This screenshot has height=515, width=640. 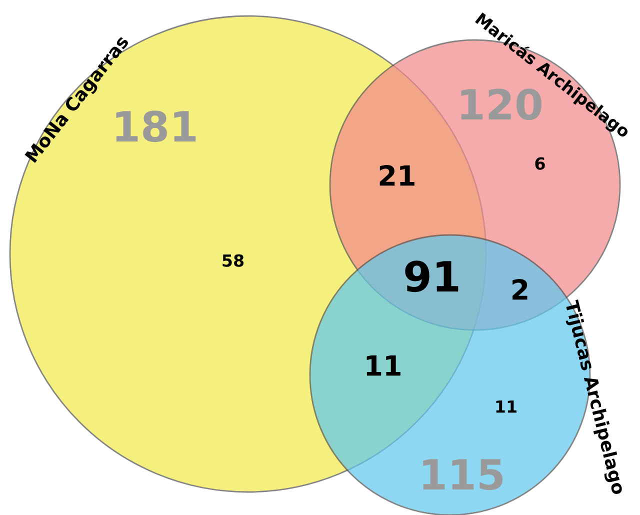 What do you see at coordinates (233, 260) in the screenshot?
I see `text: 58` at bounding box center [233, 260].